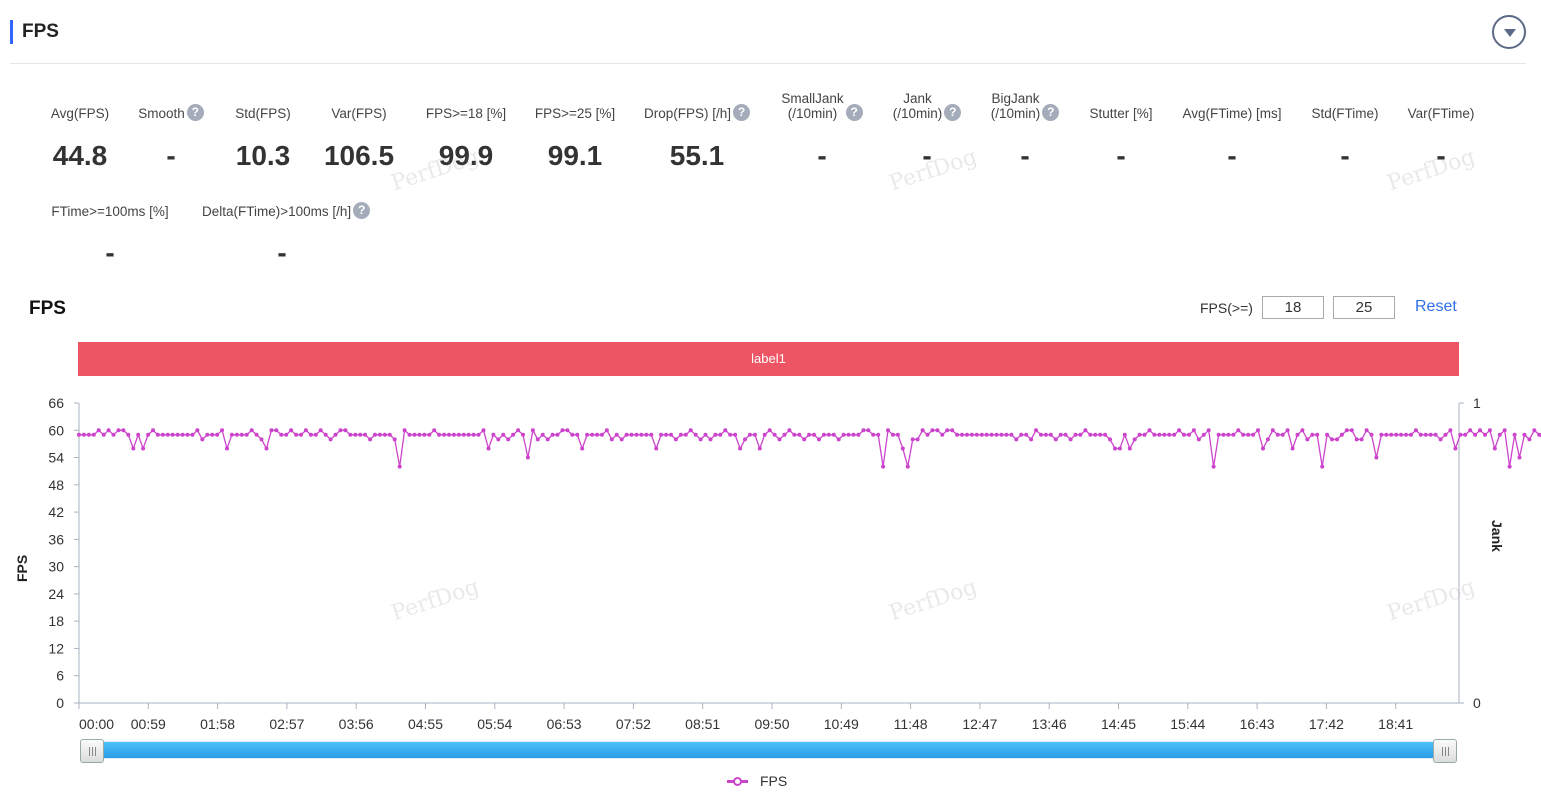 This screenshot has height=812, width=1541. I want to click on range-slider-left-handle, so click(92, 751).